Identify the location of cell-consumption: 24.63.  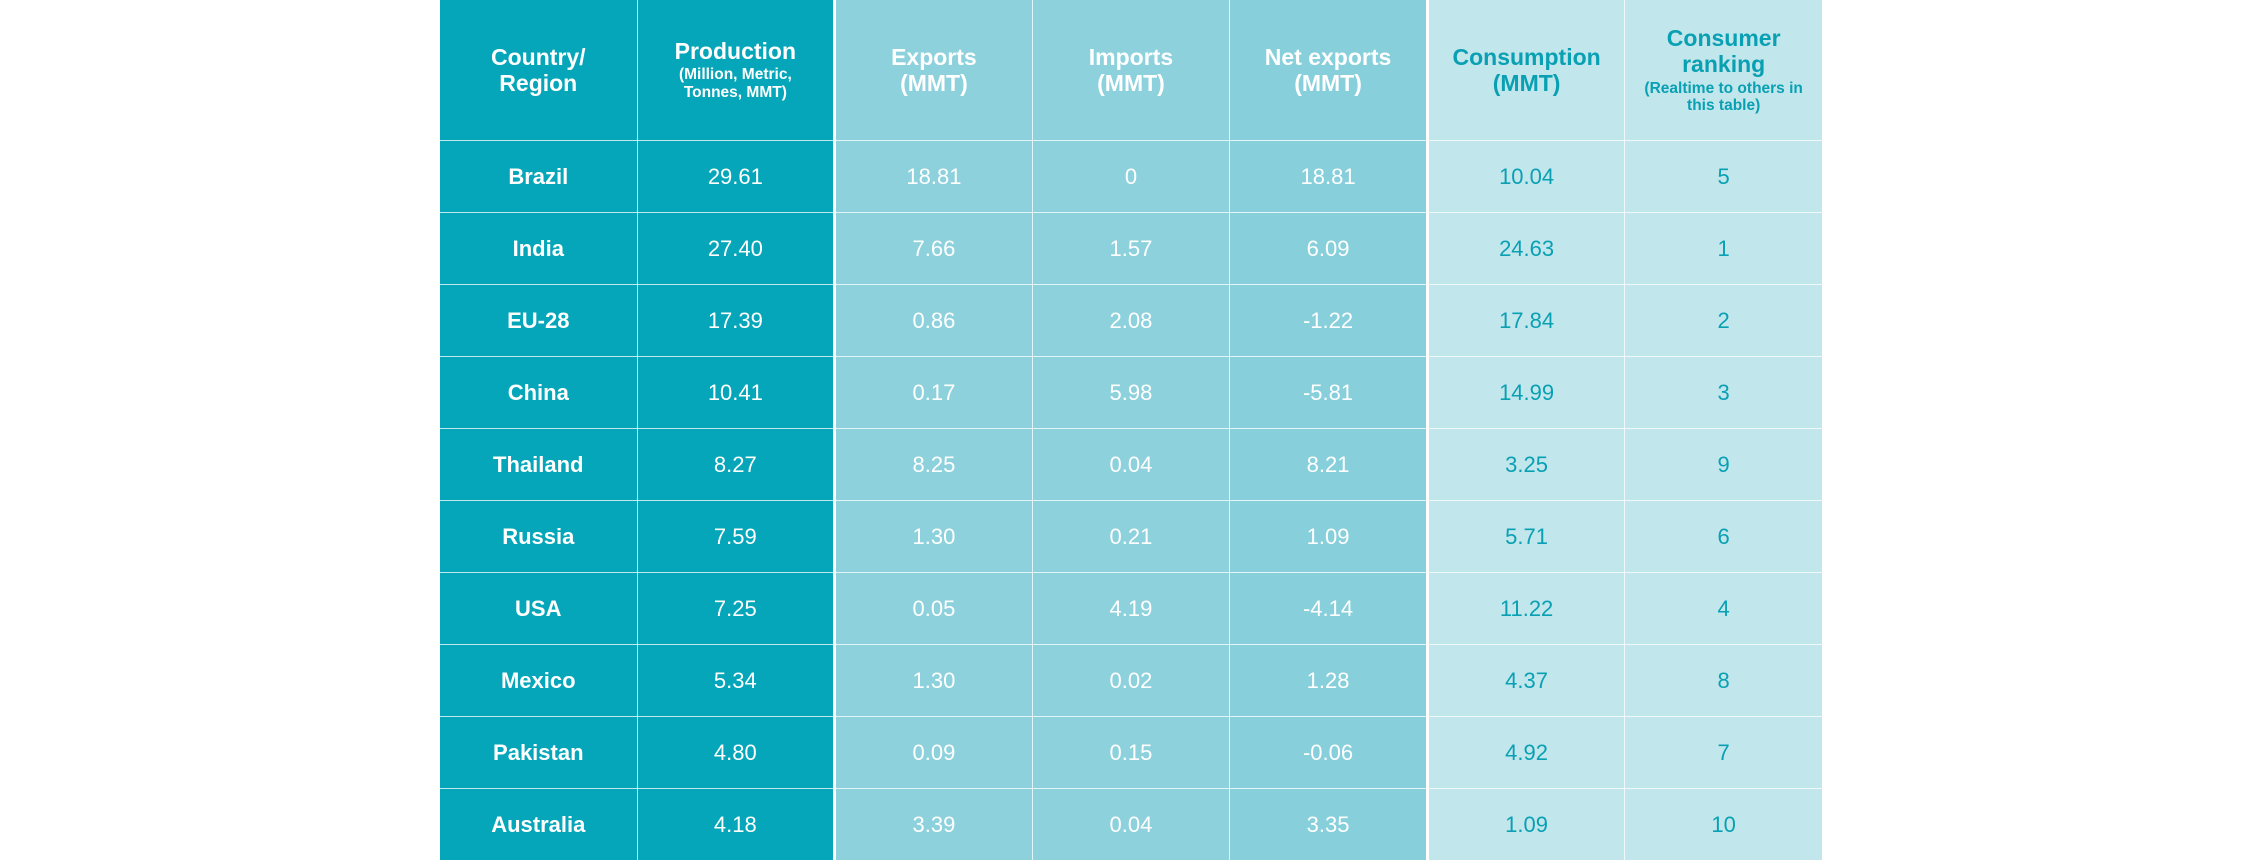
(1526, 249).